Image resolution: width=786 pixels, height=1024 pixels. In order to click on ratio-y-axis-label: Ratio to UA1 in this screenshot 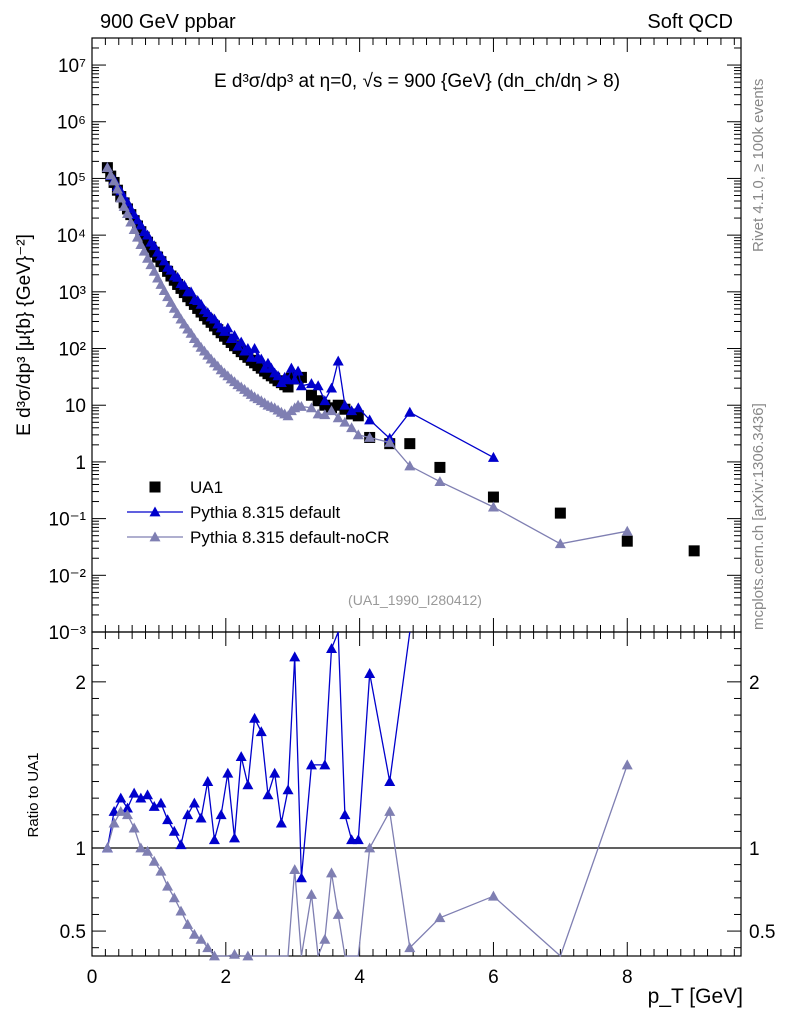, I will do `click(33, 794)`.